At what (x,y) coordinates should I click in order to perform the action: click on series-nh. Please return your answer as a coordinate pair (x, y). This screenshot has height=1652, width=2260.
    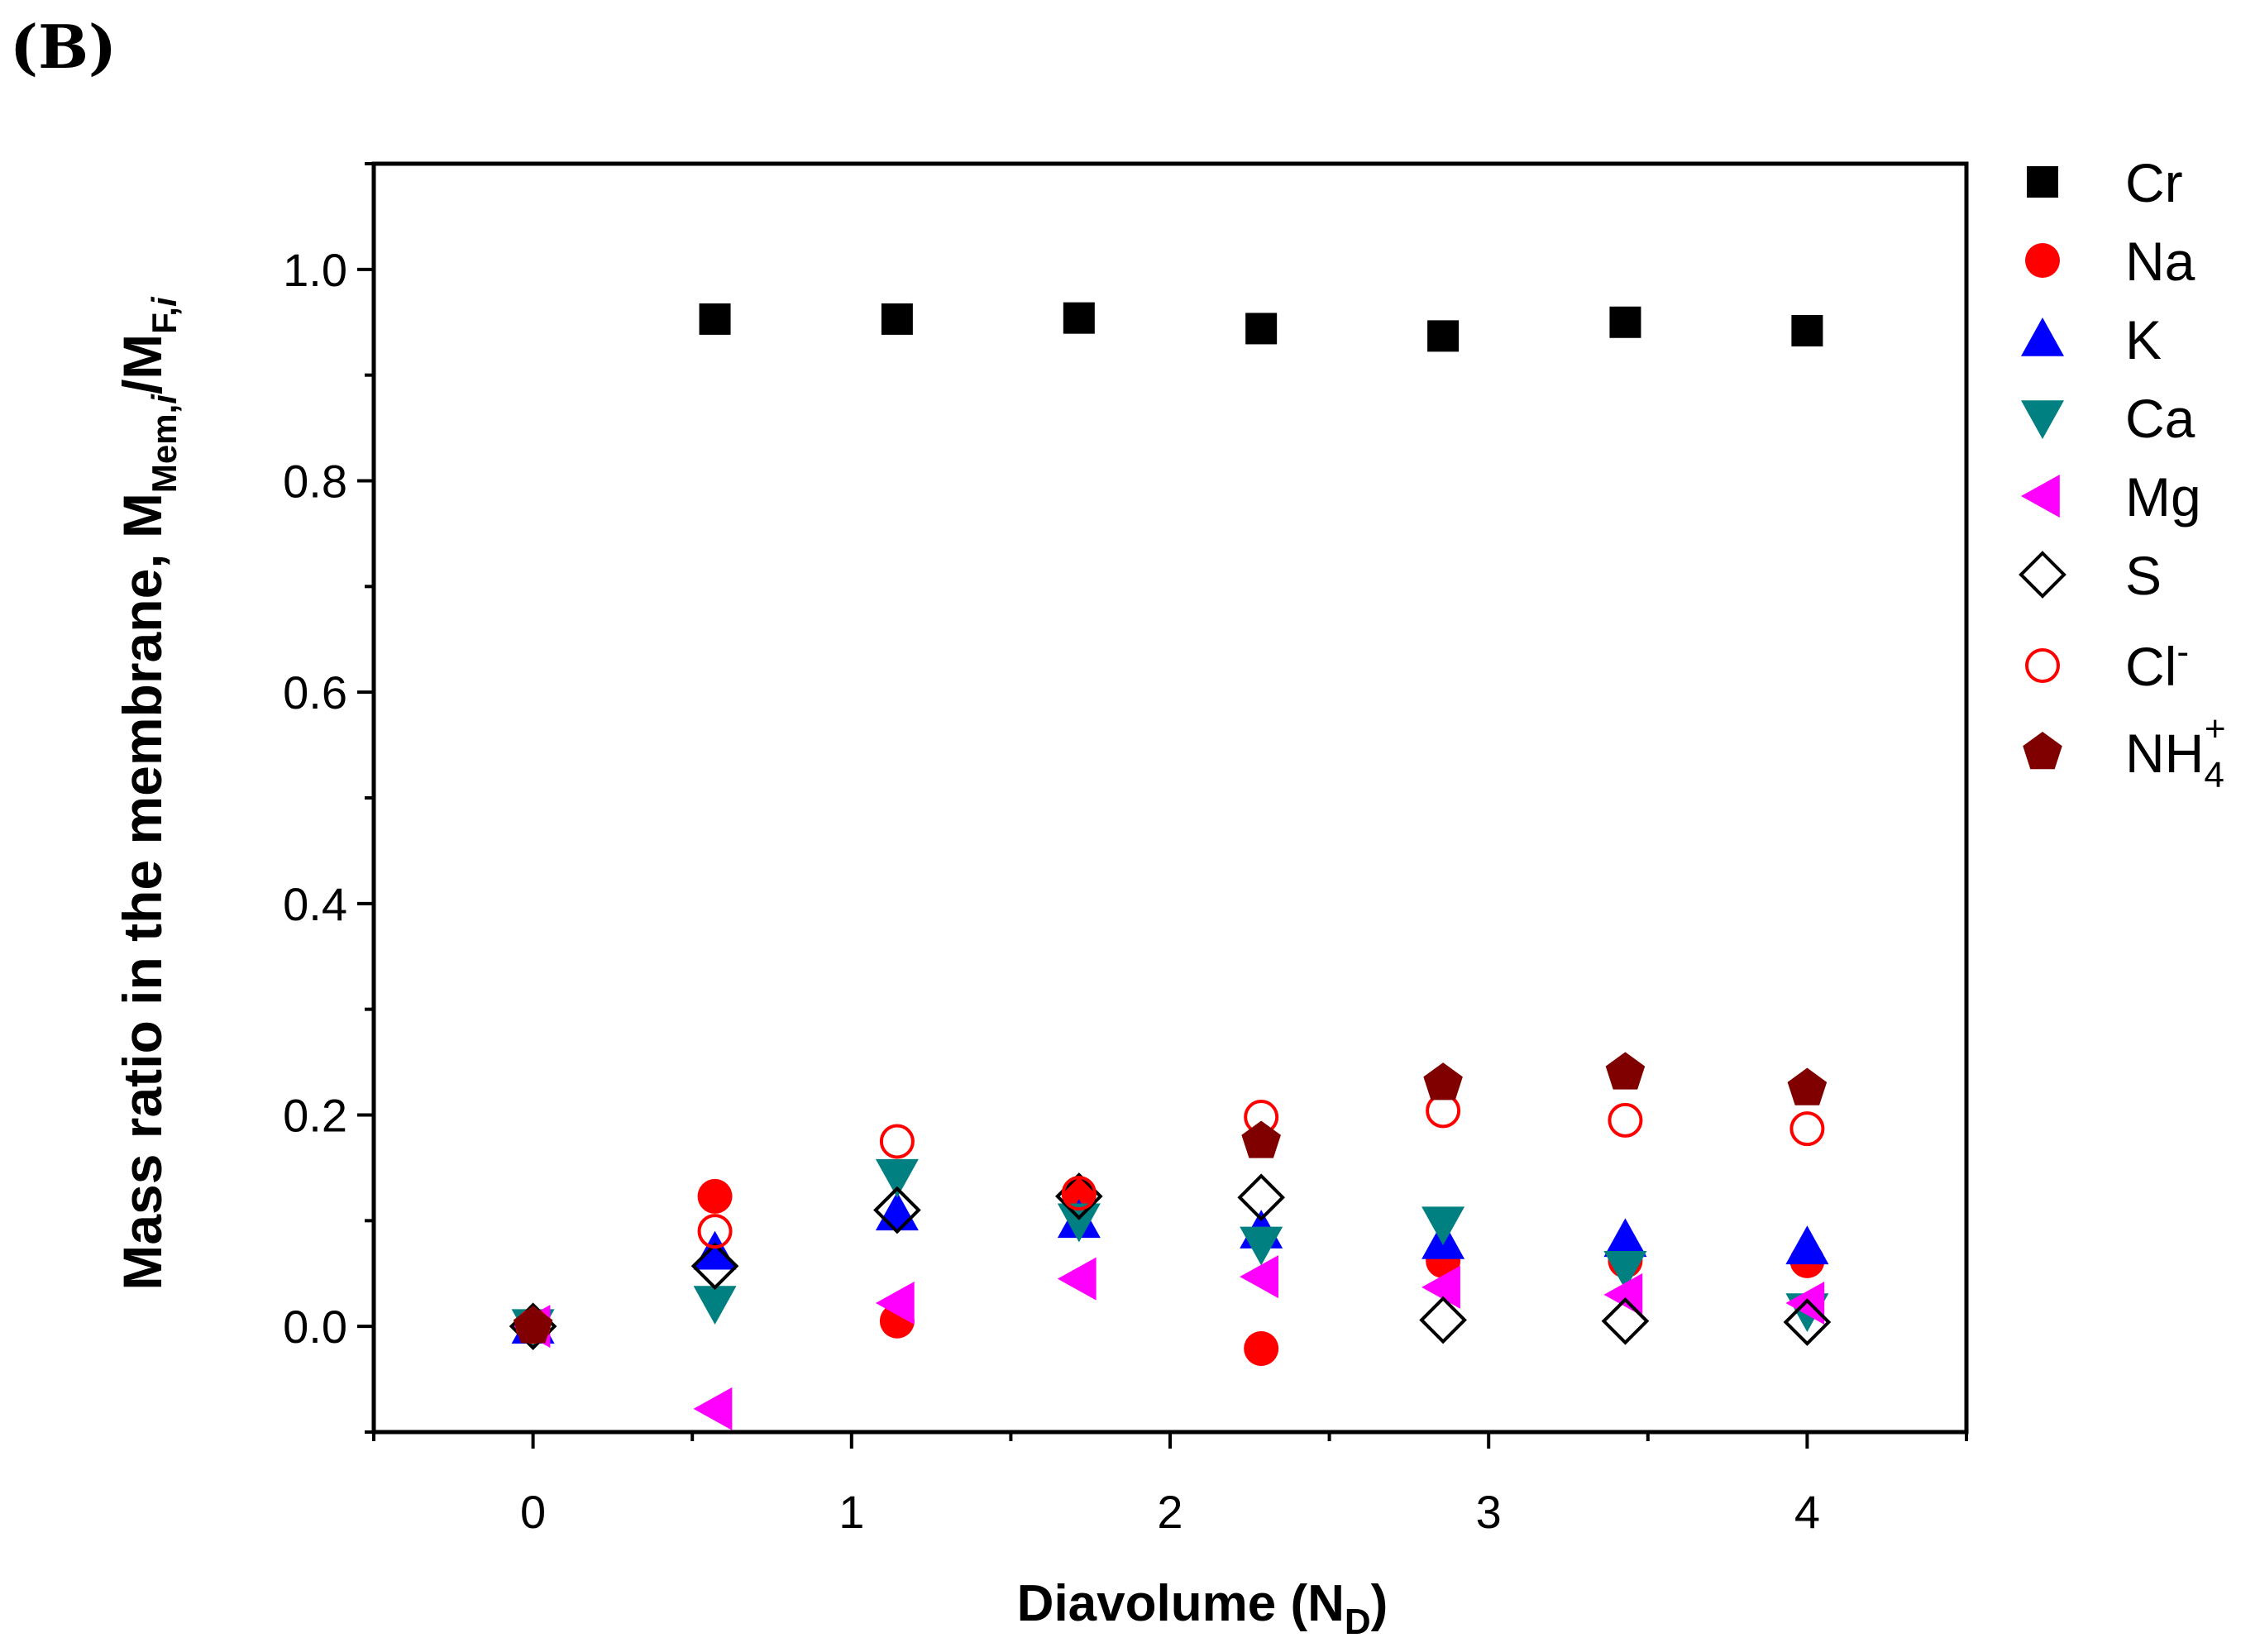
    Looking at the image, I should click on (1171, 1198).